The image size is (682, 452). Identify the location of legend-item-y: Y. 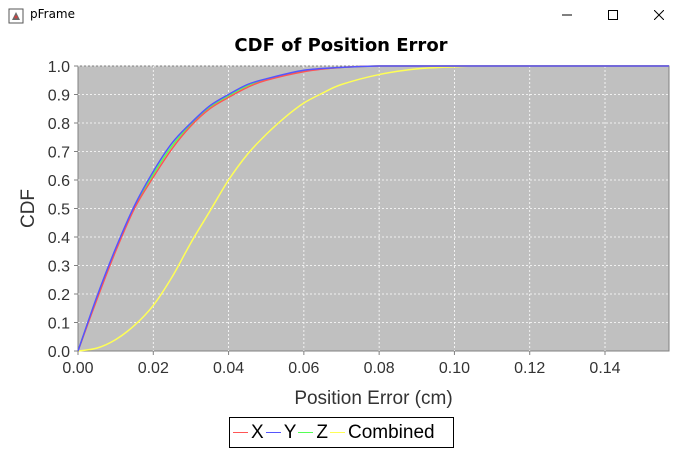
(281, 432).